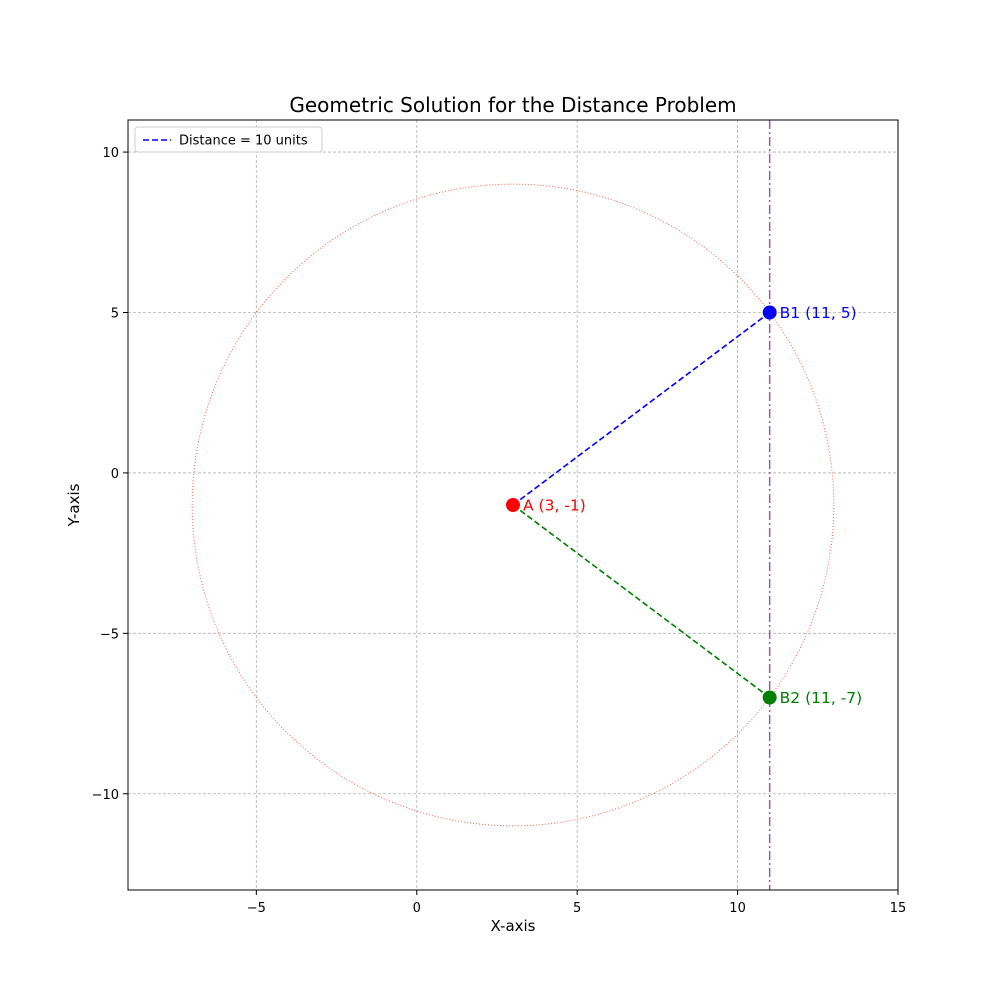 Image resolution: width=1000 pixels, height=1000 pixels. Describe the element at coordinates (74, 505) in the screenshot. I see `y-axis-label: Y-axis` at that location.